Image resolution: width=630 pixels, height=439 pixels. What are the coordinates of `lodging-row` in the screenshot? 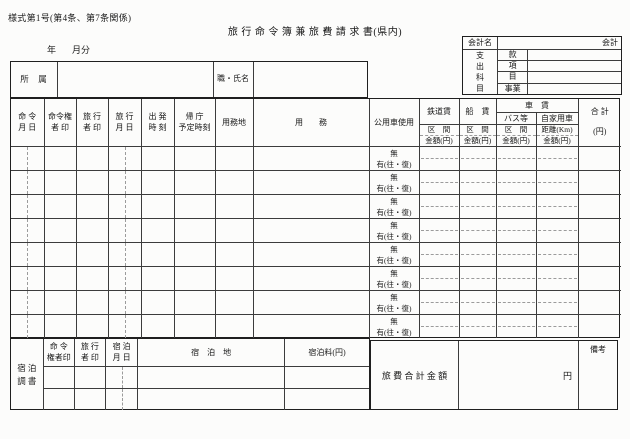 It's located at (190, 377).